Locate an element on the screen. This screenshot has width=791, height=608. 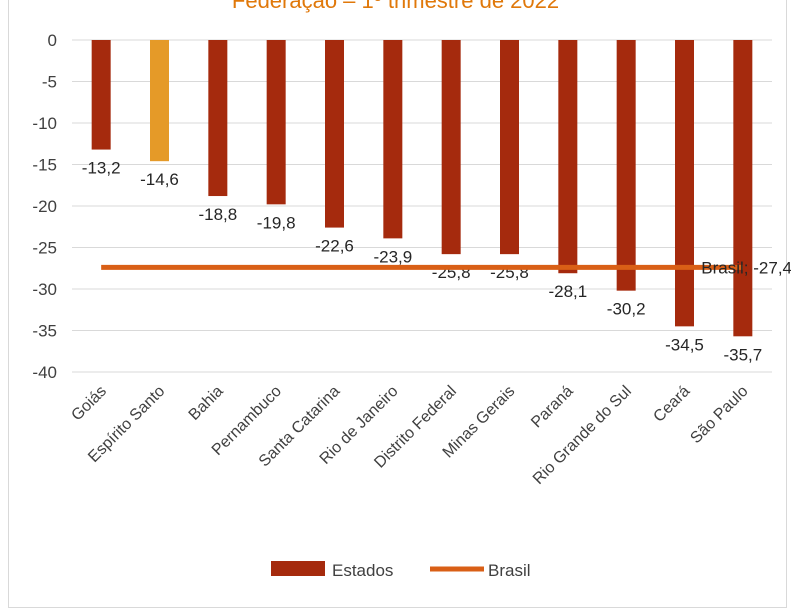
data-label: -14,6 is located at coordinates (159, 179).